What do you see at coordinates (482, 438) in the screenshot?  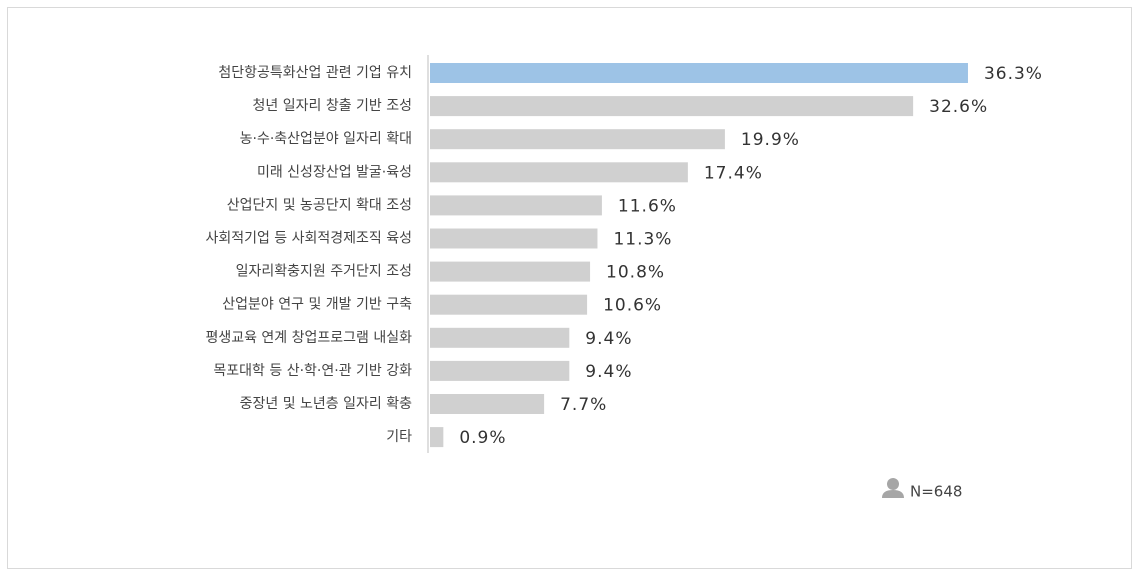 I see `value-label: 0.9%` at bounding box center [482, 438].